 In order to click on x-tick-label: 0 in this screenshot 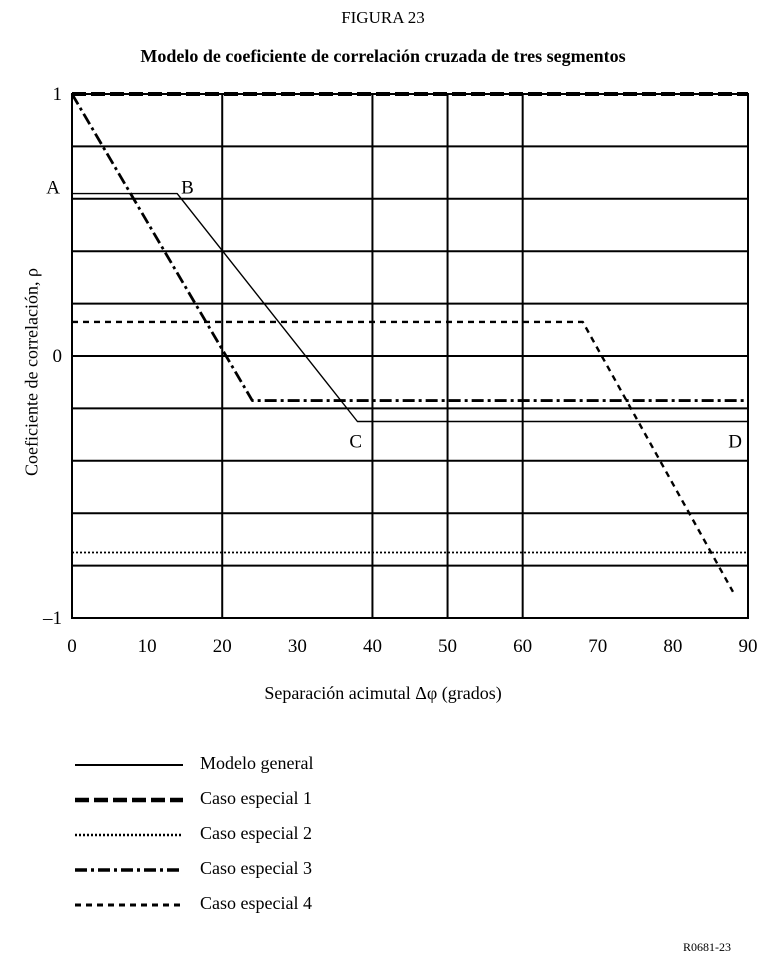, I will do `click(72, 646)`.